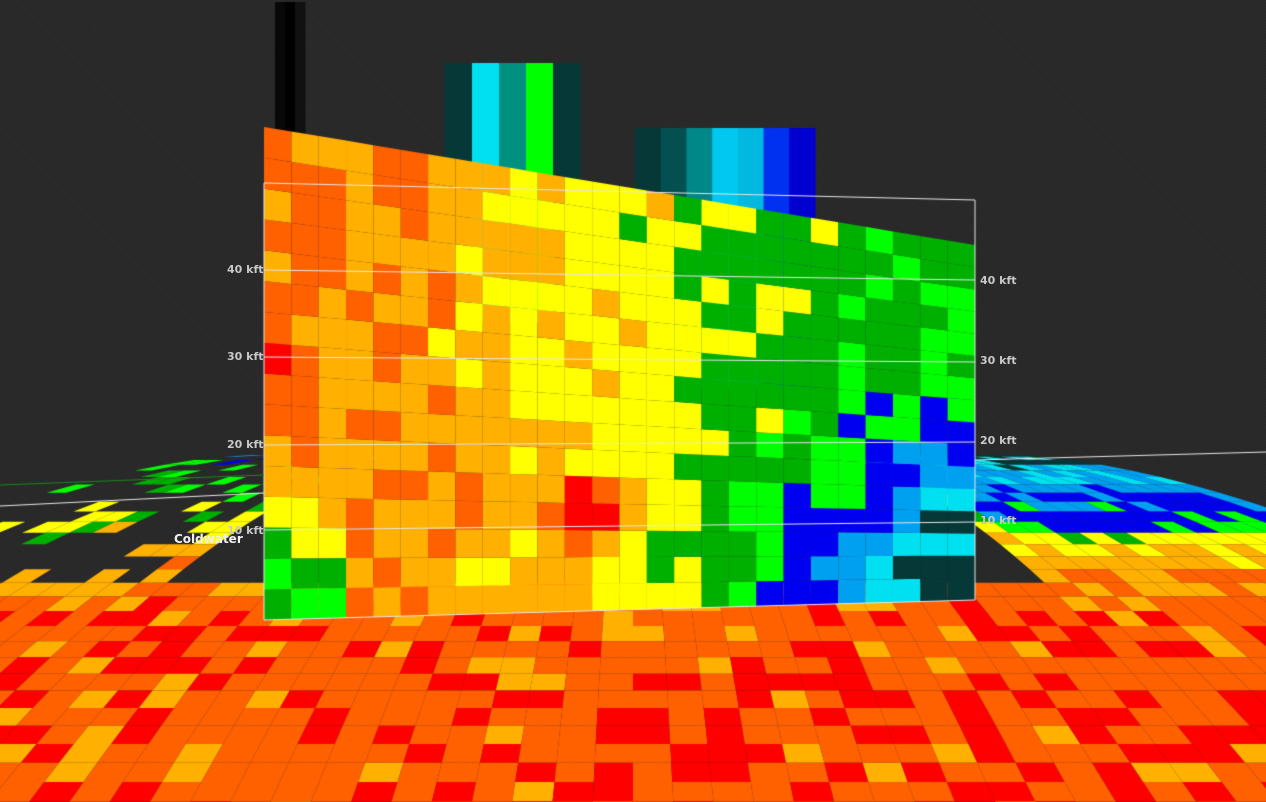 The height and width of the screenshot is (802, 1266). I want to click on height-label-left-10: 10 kft, so click(245, 530).